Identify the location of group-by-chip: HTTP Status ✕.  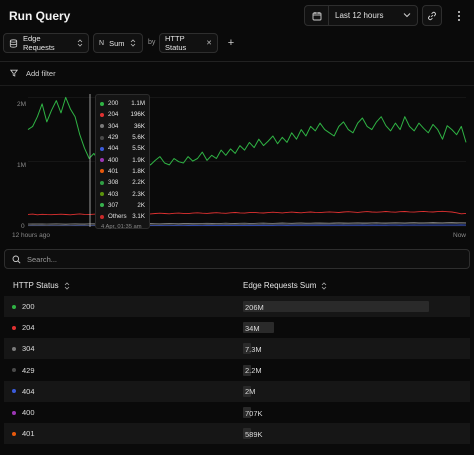
(188, 43).